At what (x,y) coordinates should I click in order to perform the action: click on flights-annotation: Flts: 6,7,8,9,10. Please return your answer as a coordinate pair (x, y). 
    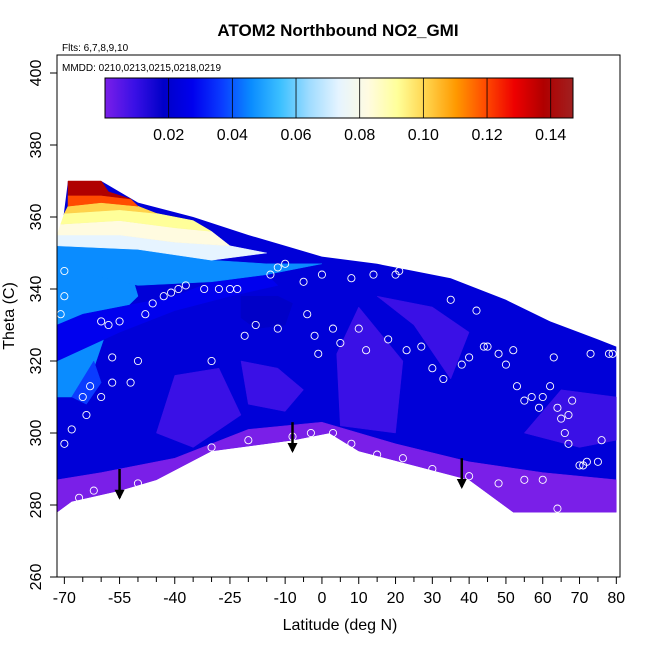
    Looking at the image, I should click on (95, 48).